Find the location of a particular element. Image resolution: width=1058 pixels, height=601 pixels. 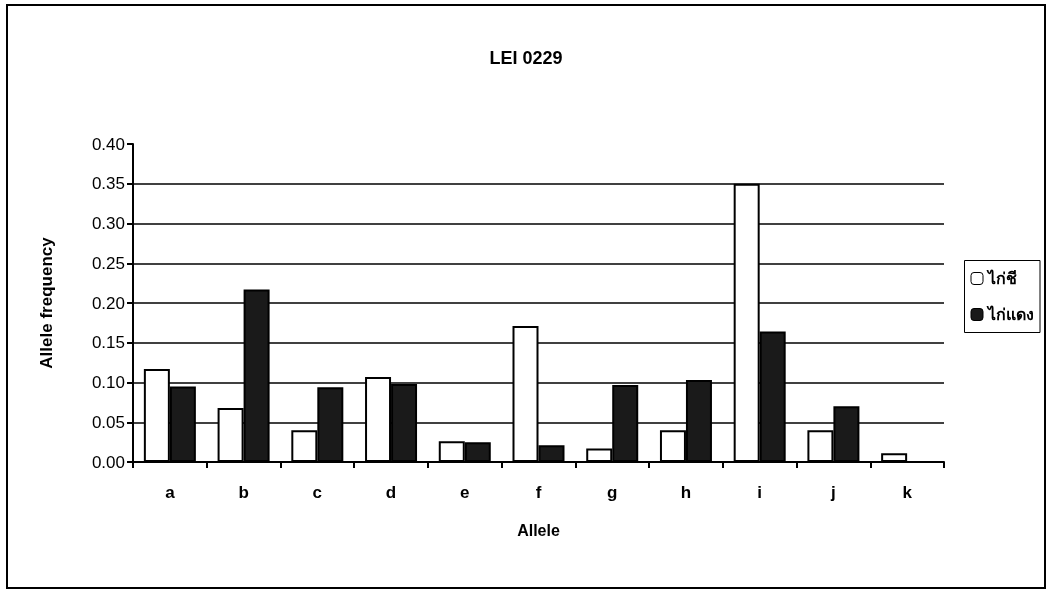

x-tick-label: a is located at coordinates (170, 492).